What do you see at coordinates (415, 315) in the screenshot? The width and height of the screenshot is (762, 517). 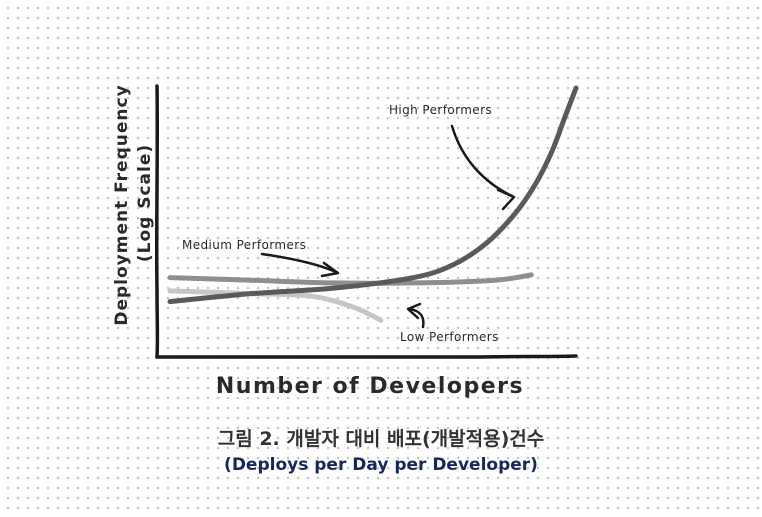 I see `low-performers-arrow` at bounding box center [415, 315].